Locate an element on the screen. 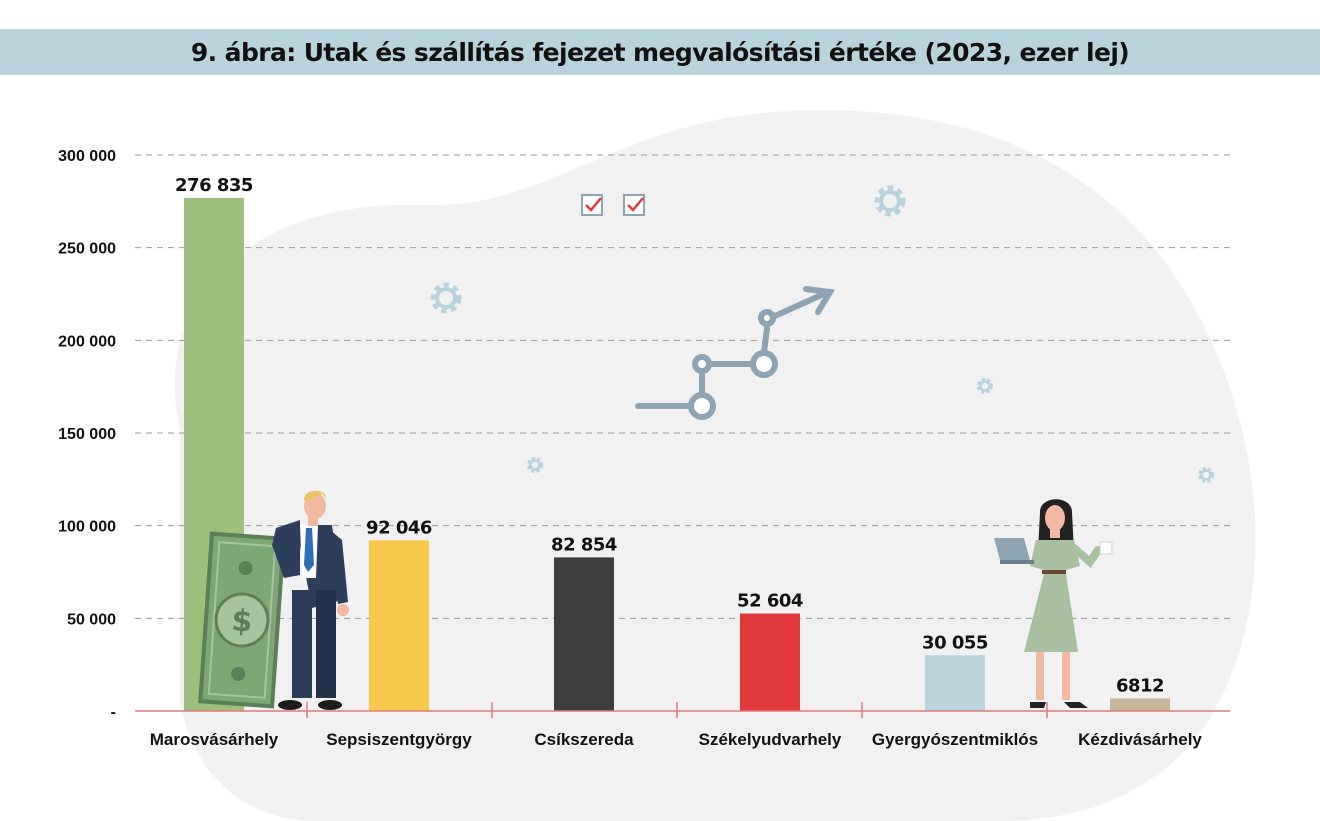 The width and height of the screenshot is (1320, 821). bar-kézdivásárhely is located at coordinates (1140, 704).